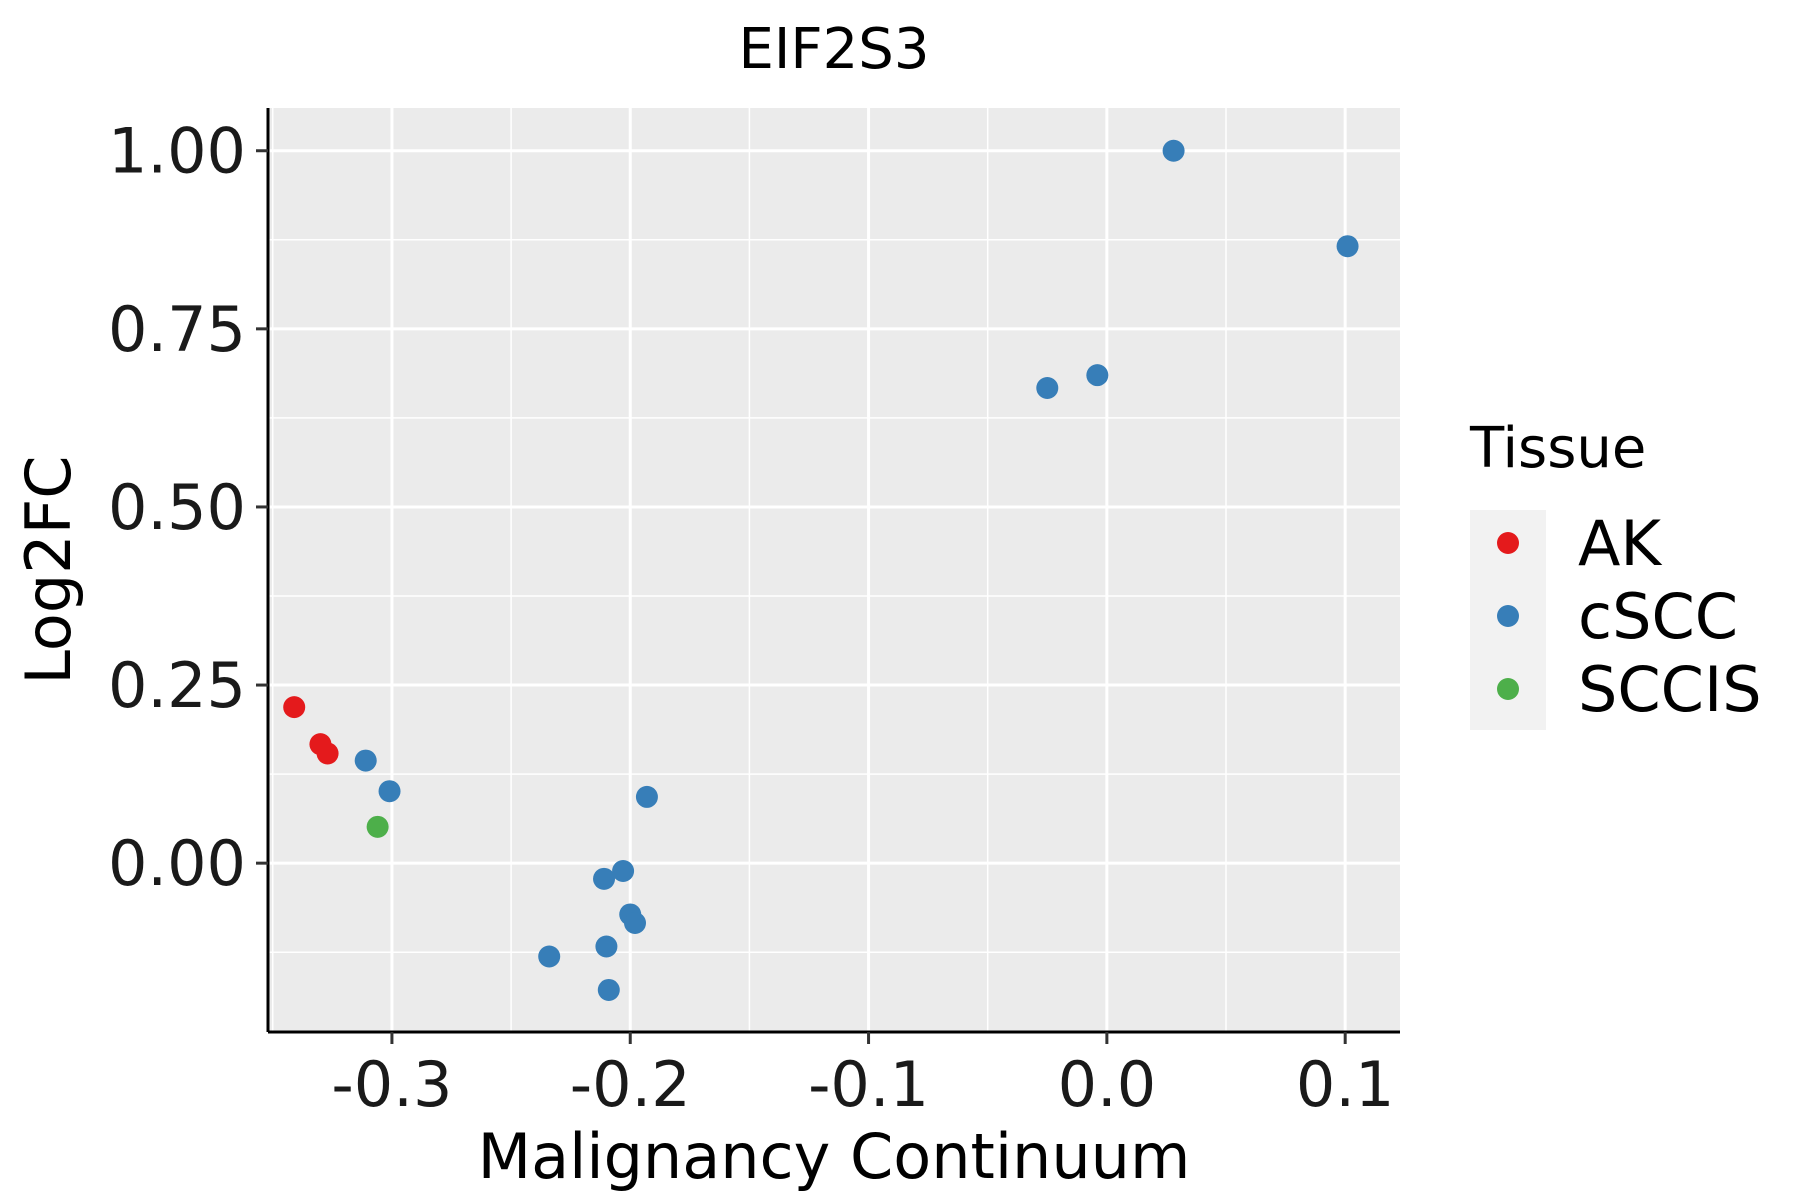 The image size is (1800, 1200). I want to click on y-axis-ticks: 0.00 0.25 0.50 0.75 1.00, so click(188, 507).